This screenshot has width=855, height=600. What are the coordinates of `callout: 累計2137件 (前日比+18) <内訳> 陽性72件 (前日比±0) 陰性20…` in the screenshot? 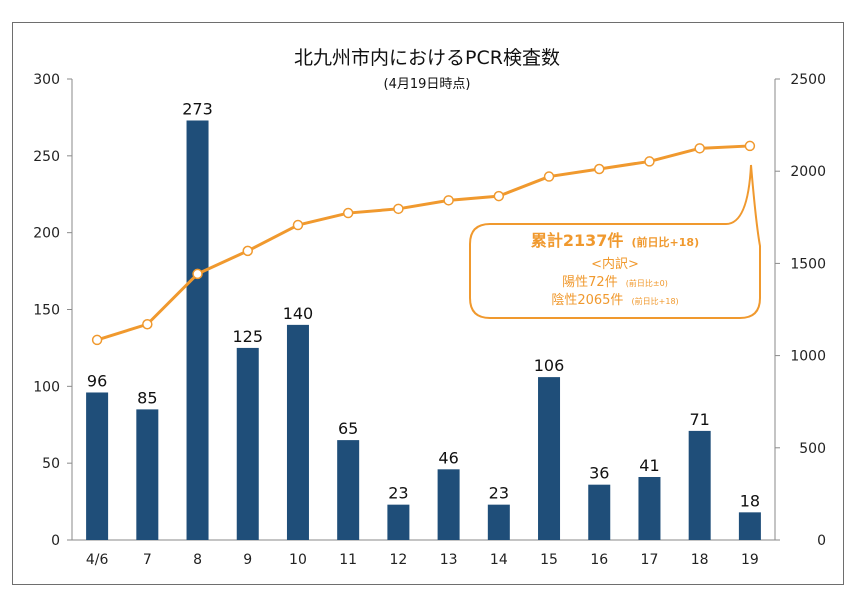 It's located at (615, 241).